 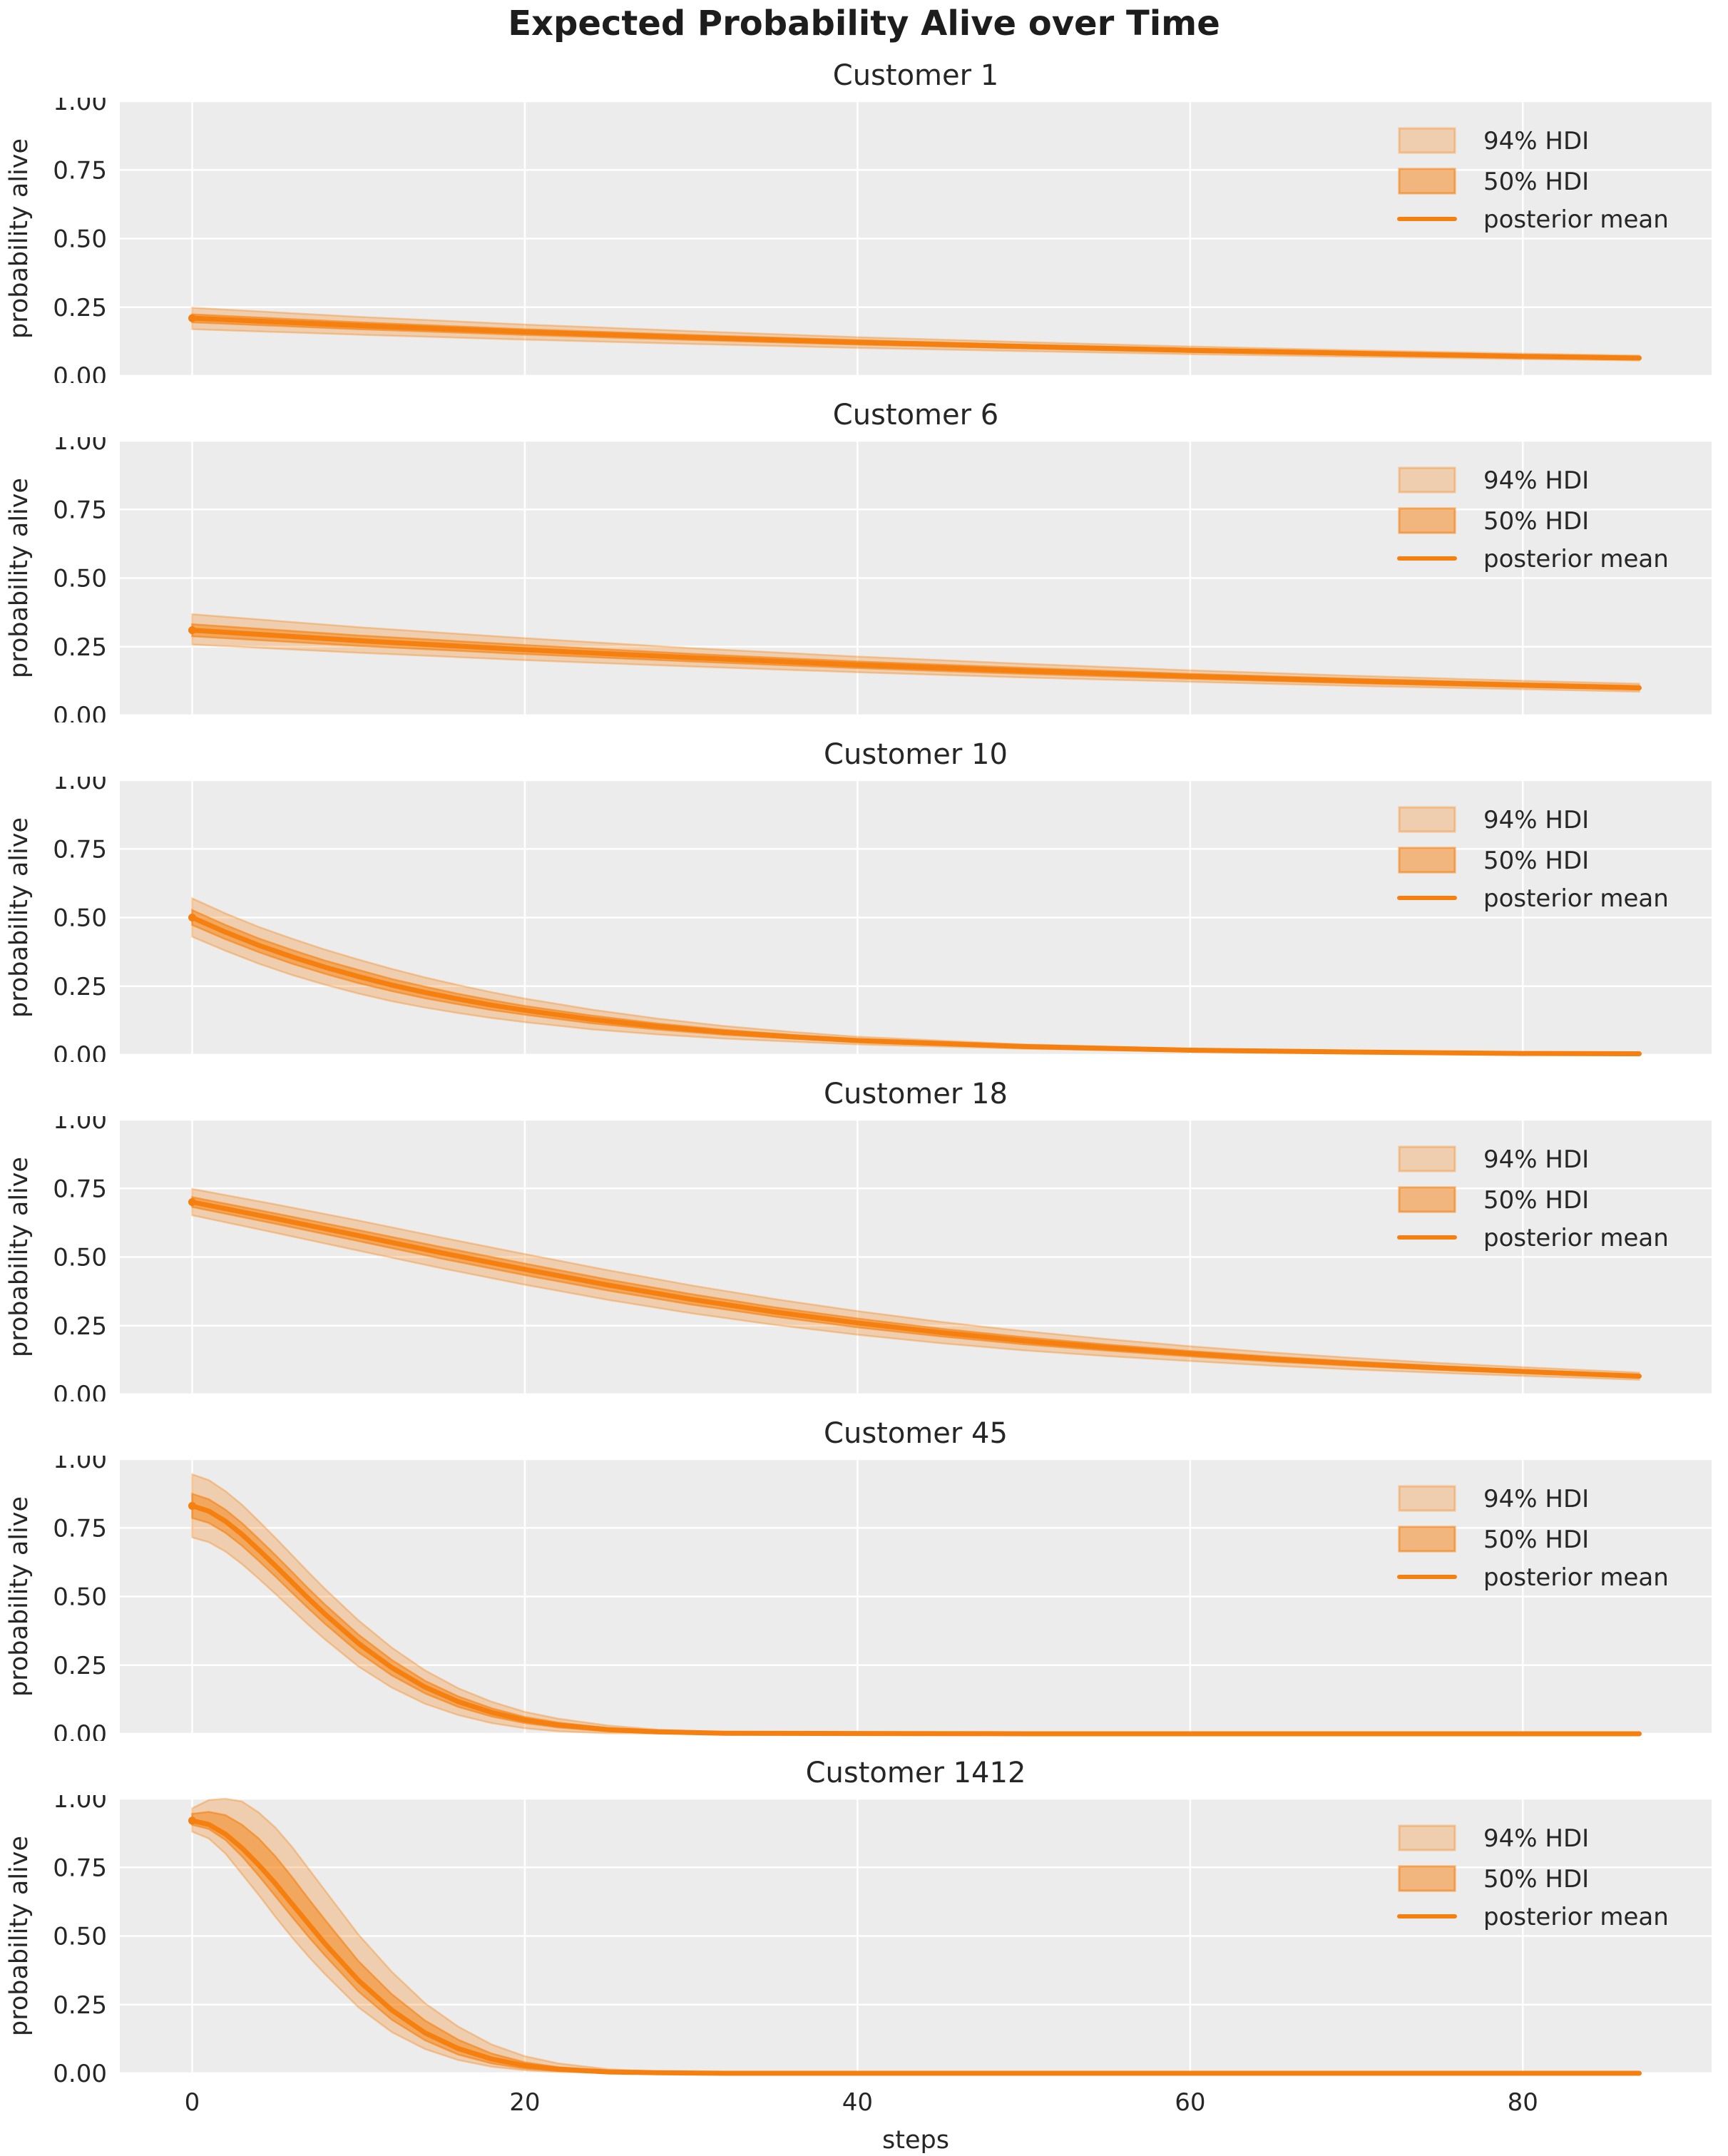 I want to click on subplot-title-customer-1412: Customer 1412, so click(x=916, y=1773).